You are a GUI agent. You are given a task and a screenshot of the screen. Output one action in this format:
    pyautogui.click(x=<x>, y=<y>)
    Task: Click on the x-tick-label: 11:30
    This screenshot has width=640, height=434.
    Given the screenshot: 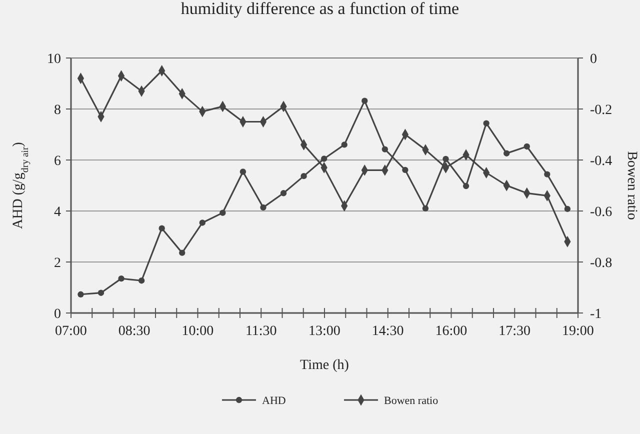 What is the action you would take?
    pyautogui.click(x=261, y=331)
    